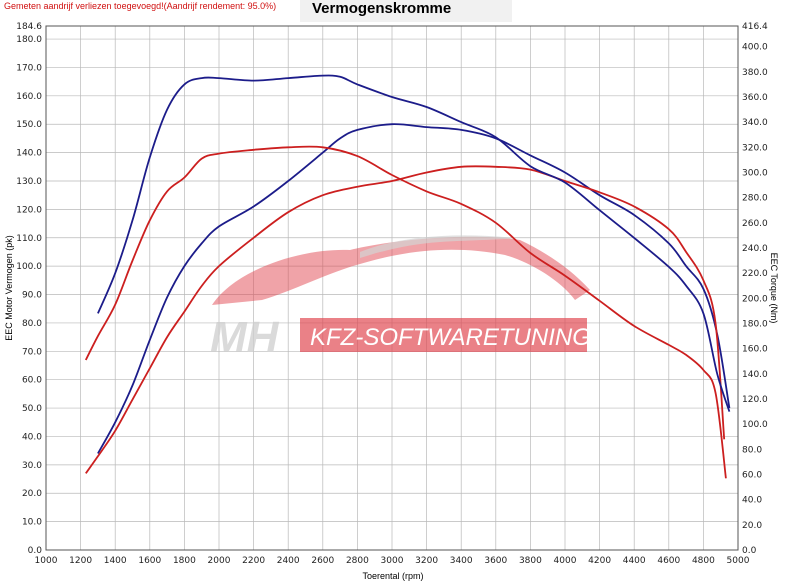  I want to click on x-tick-label: 2200, so click(253, 561).